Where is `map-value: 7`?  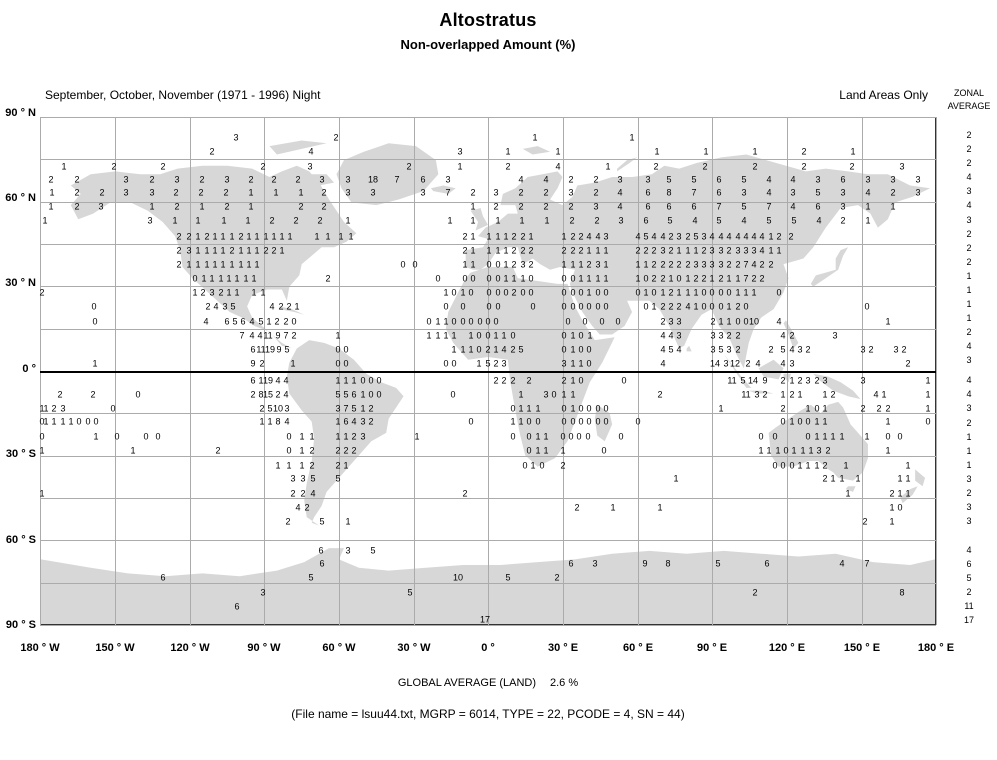
map-value: 7 is located at coordinates (746, 264).